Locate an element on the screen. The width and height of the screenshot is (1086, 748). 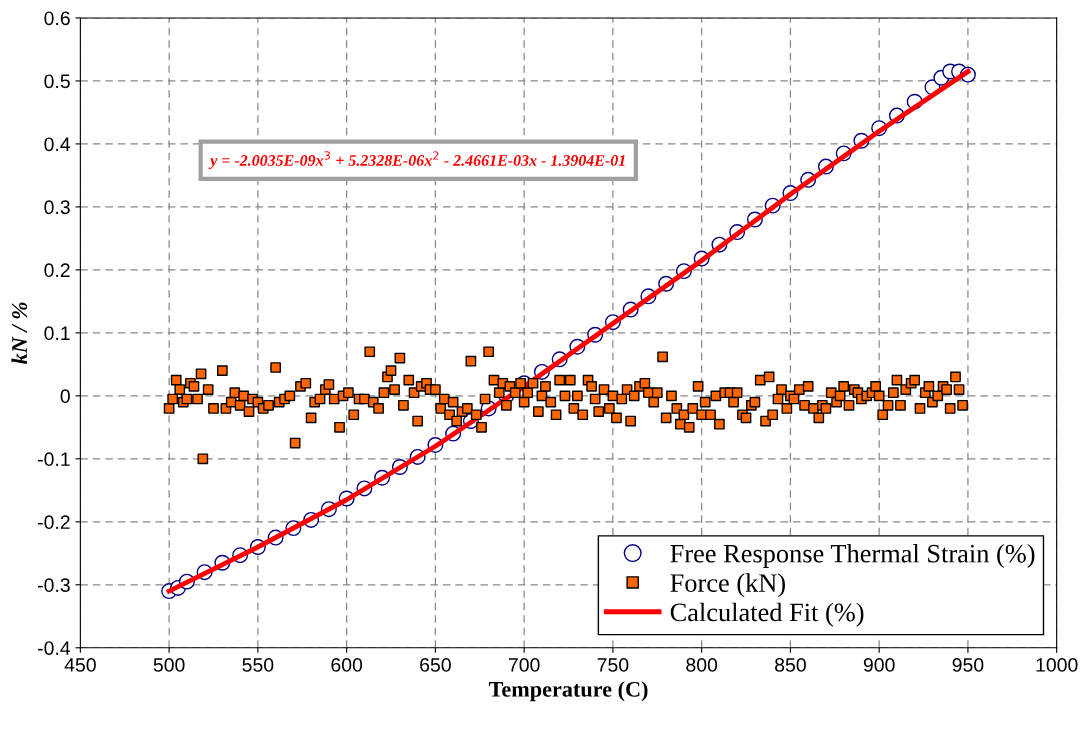
x-tick-label: 600 is located at coordinates (347, 665).